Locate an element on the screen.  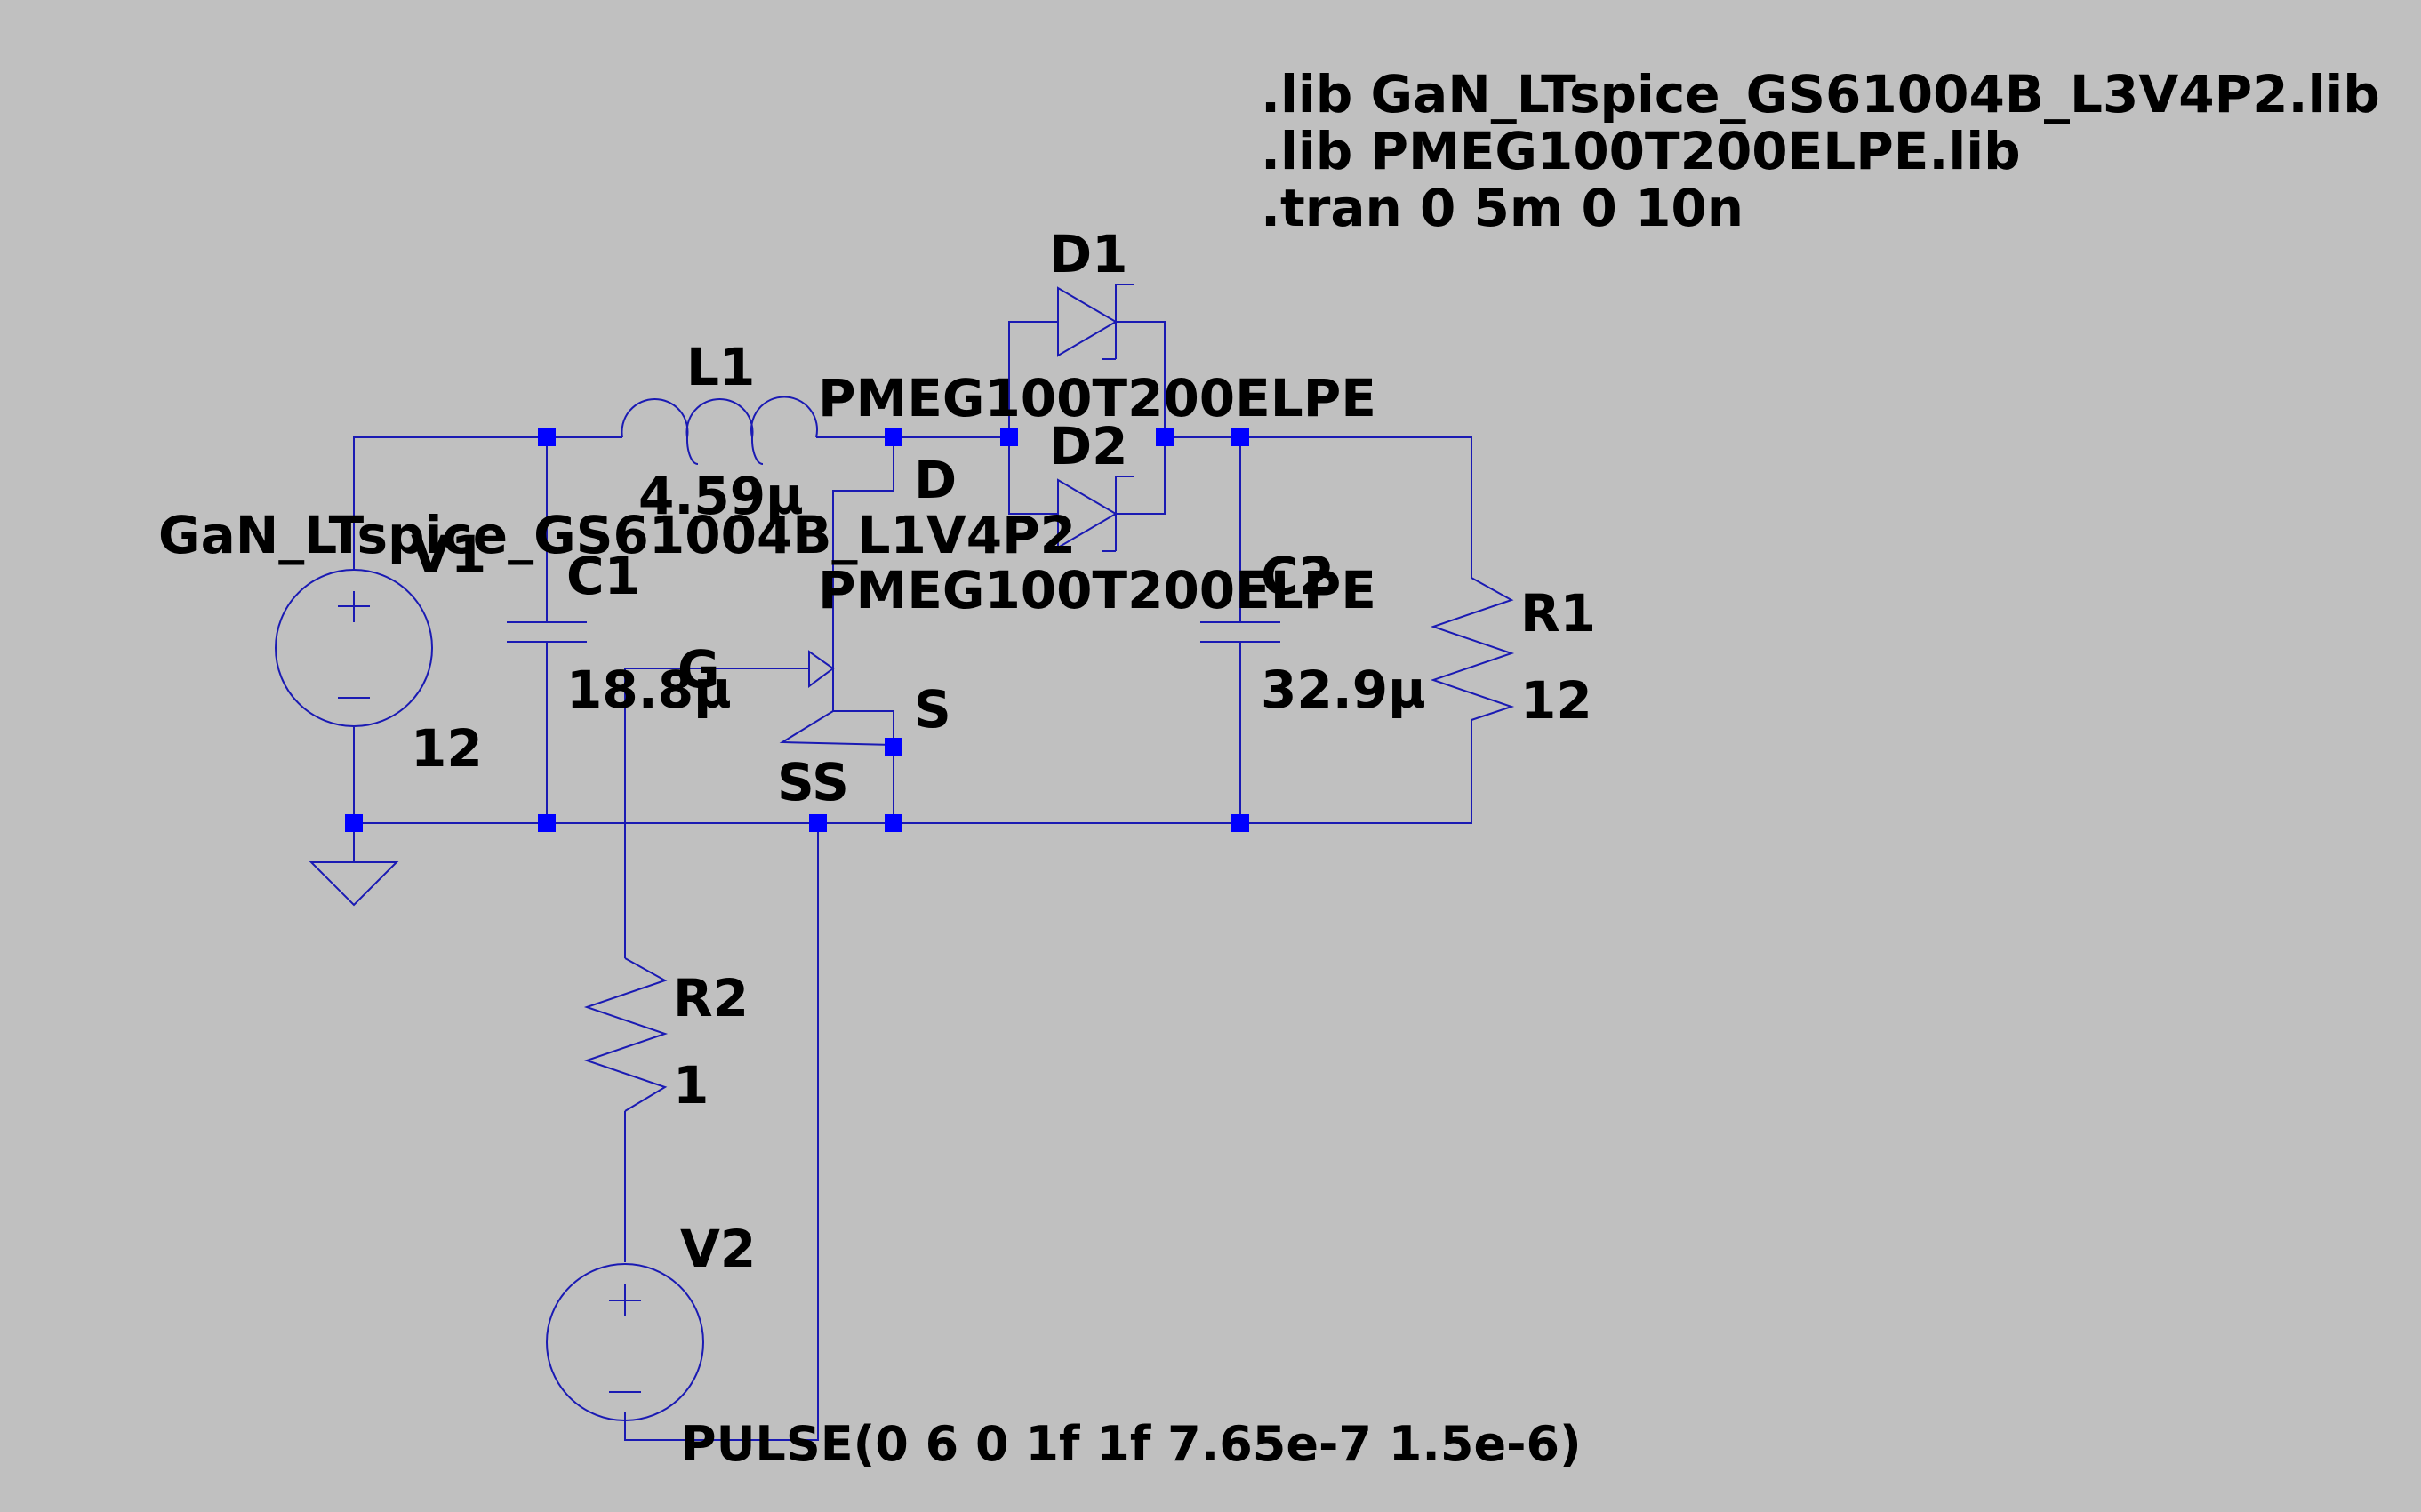
directive-tran: .tran 0 5m 0 10n is located at coordinates (1502, 208).